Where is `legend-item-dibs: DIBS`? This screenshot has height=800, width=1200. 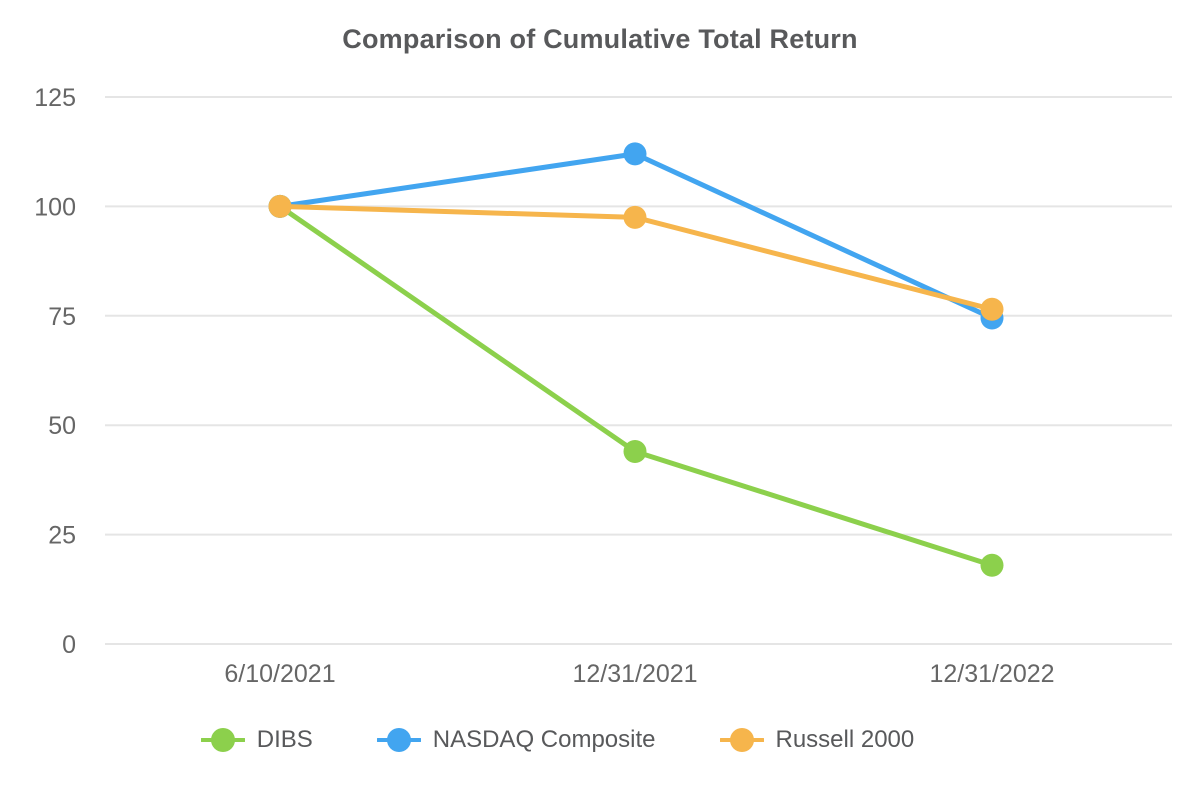
legend-item-dibs: DIBS is located at coordinates (256, 740).